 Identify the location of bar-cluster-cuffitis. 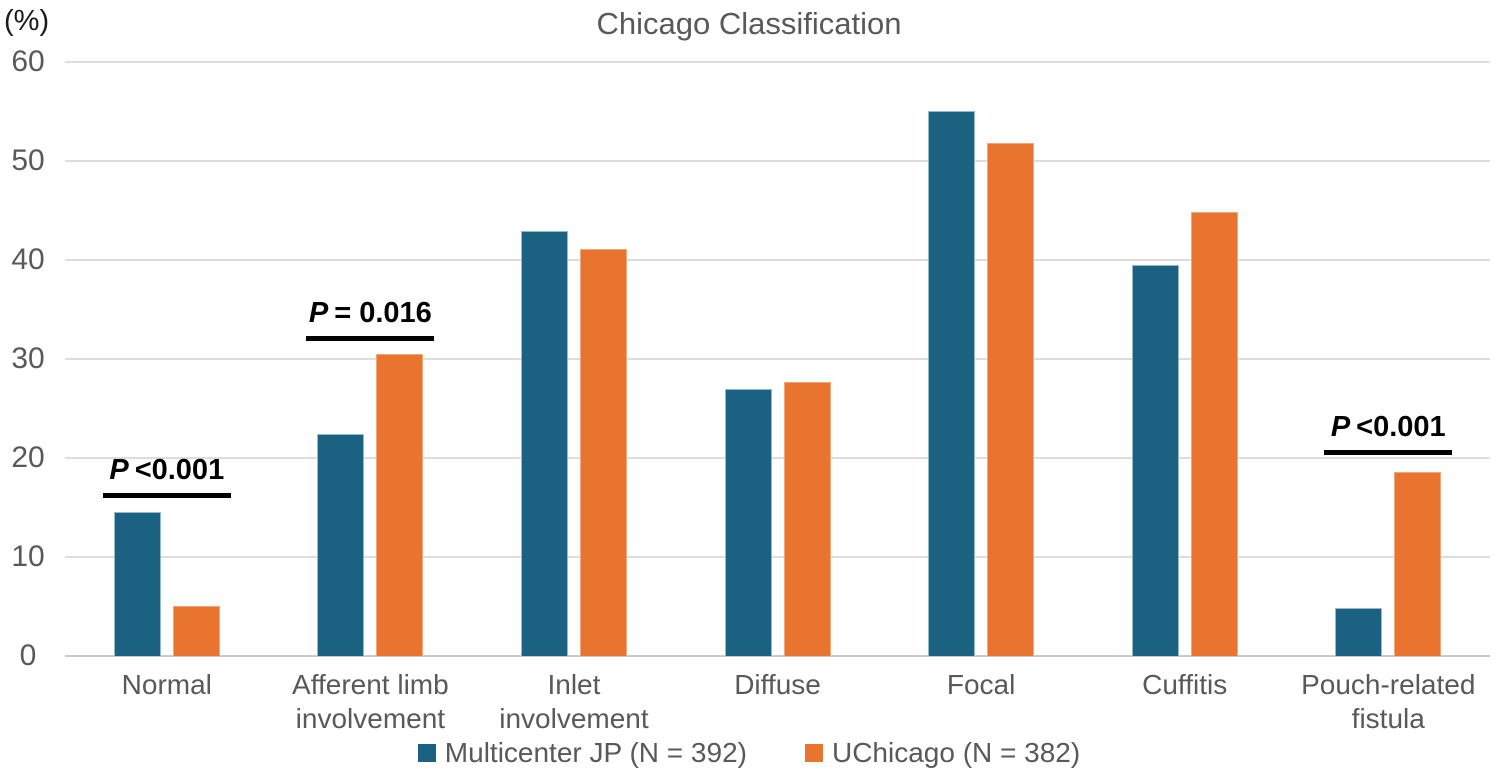
(1185, 359).